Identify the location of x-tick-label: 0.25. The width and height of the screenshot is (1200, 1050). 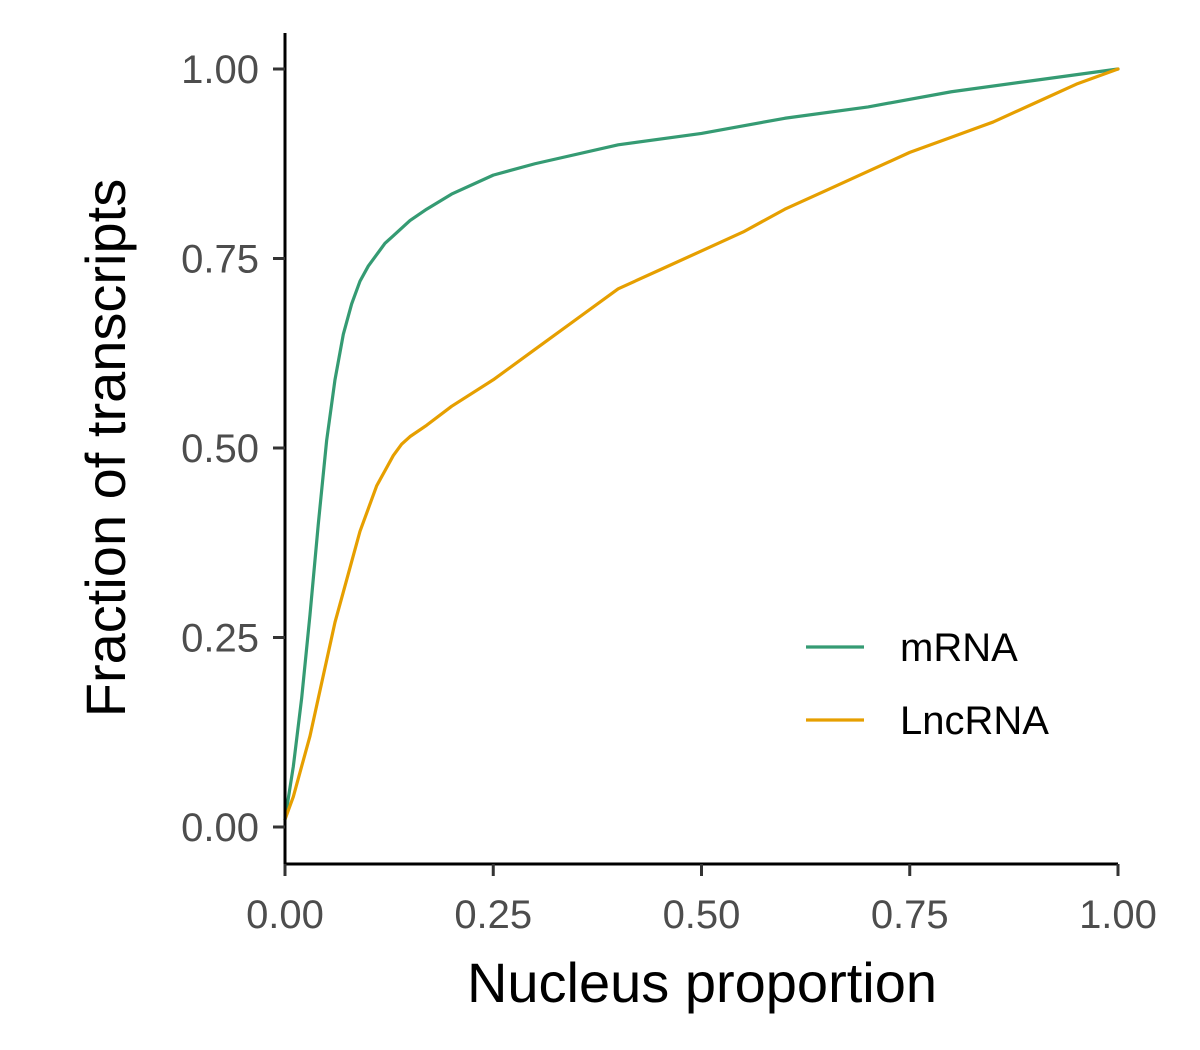
(493, 915).